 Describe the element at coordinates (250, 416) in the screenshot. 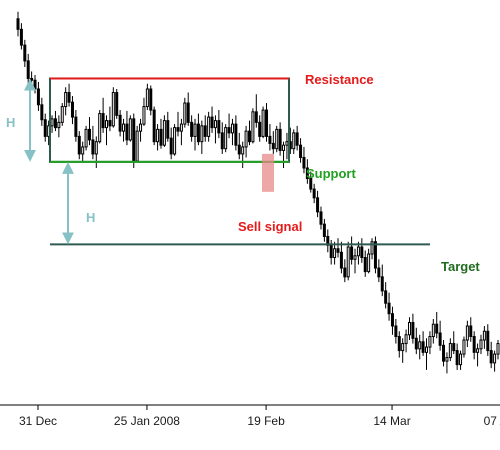

I see `x-axis: 31 Dec 25 Jan 2008 19 Feb 14 Mar 07 Apr` at that location.